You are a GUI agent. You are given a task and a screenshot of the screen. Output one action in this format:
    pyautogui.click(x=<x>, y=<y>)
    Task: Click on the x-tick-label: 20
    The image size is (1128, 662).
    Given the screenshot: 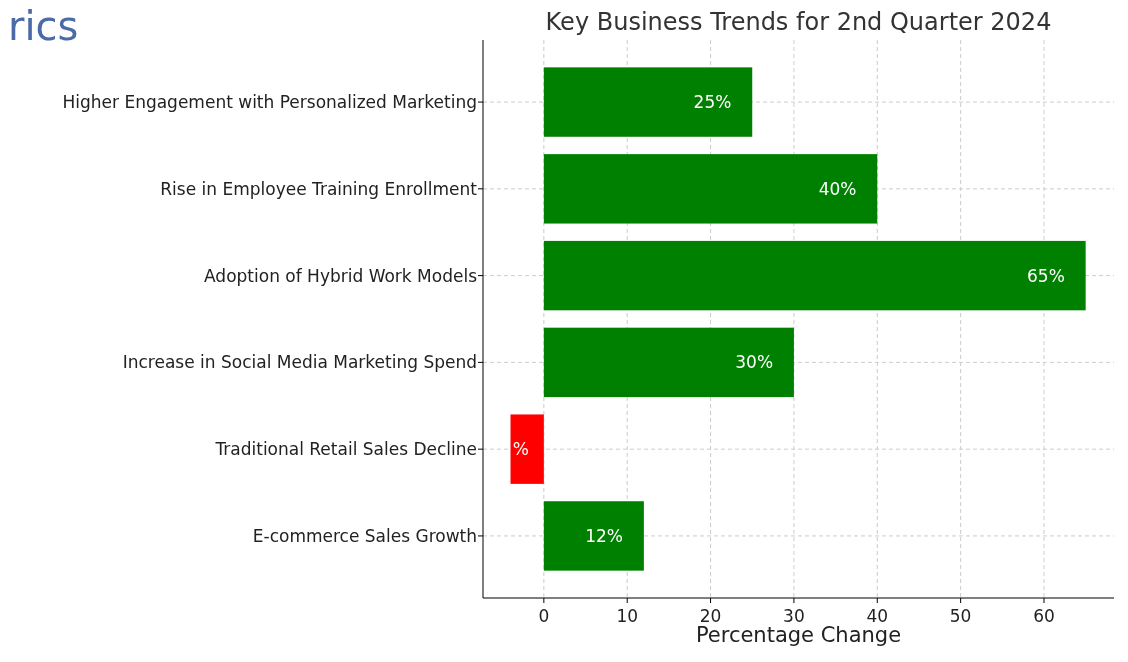 What is the action you would take?
    pyautogui.click(x=710, y=616)
    